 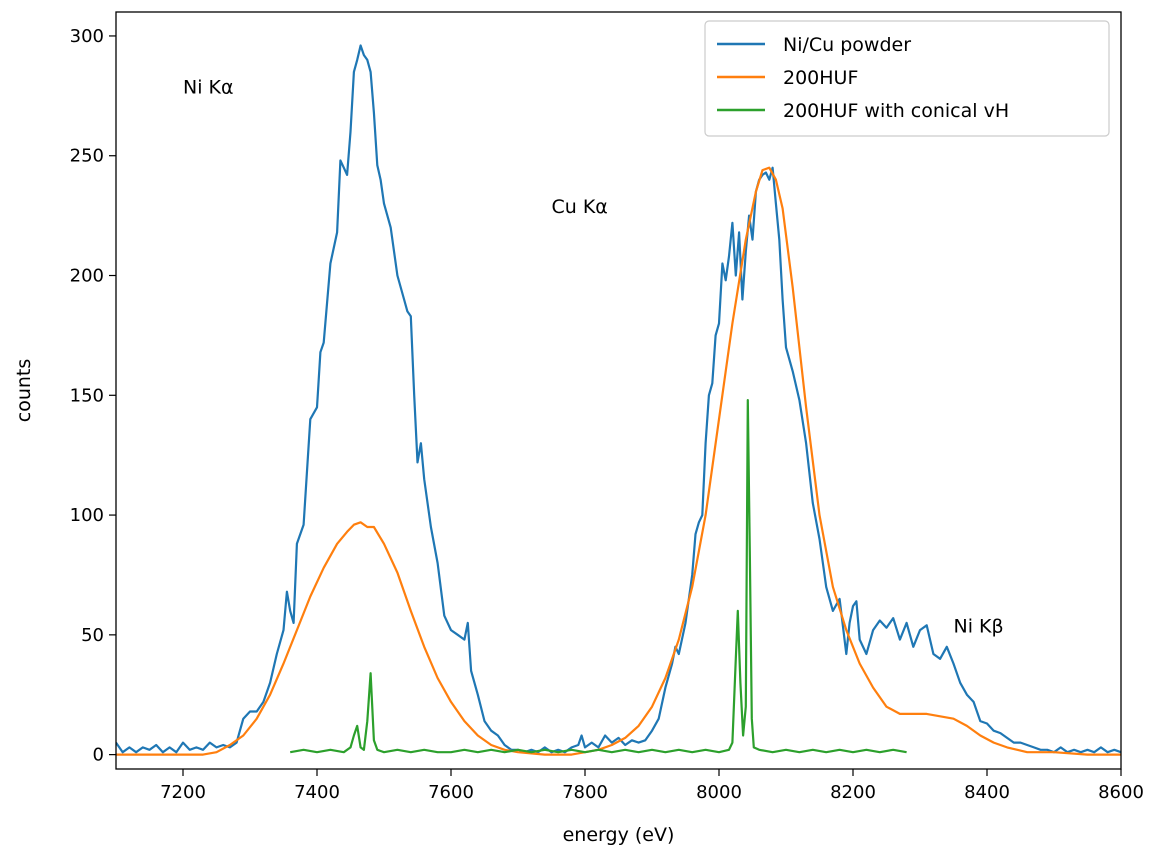 What do you see at coordinates (619, 835) in the screenshot?
I see `x-axis-label: energy (eV)` at bounding box center [619, 835].